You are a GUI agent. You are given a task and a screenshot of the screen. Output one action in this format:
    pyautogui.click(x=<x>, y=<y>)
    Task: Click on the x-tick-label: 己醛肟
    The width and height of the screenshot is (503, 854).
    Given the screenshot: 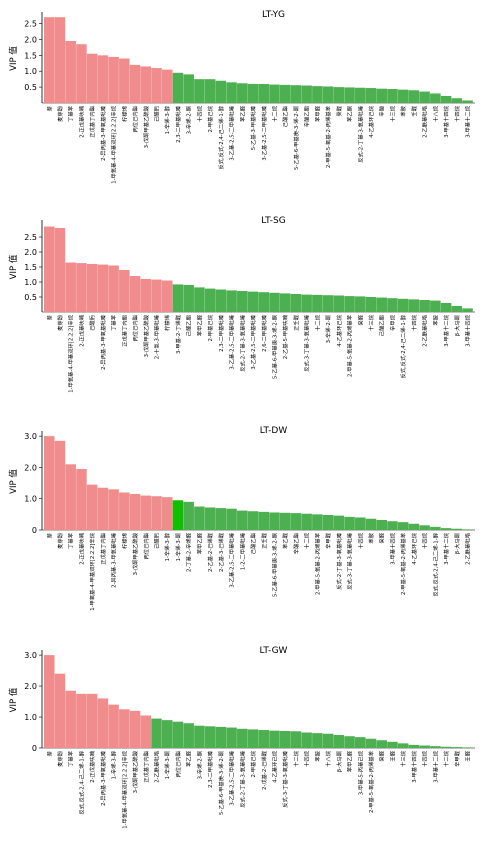 What is the action you would take?
    pyautogui.click(x=157, y=540)
    